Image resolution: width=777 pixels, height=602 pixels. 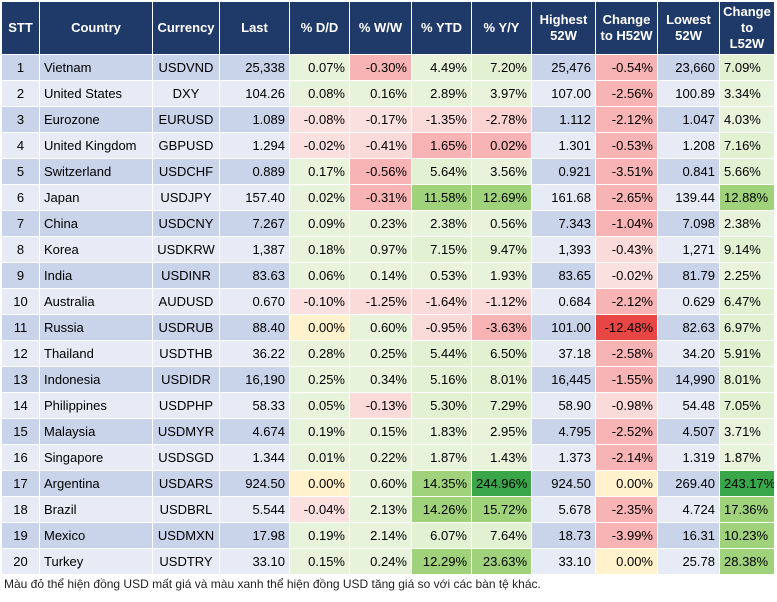 What do you see at coordinates (627, 432) in the screenshot?
I see `cell-change-h52w: -2.52%` at bounding box center [627, 432].